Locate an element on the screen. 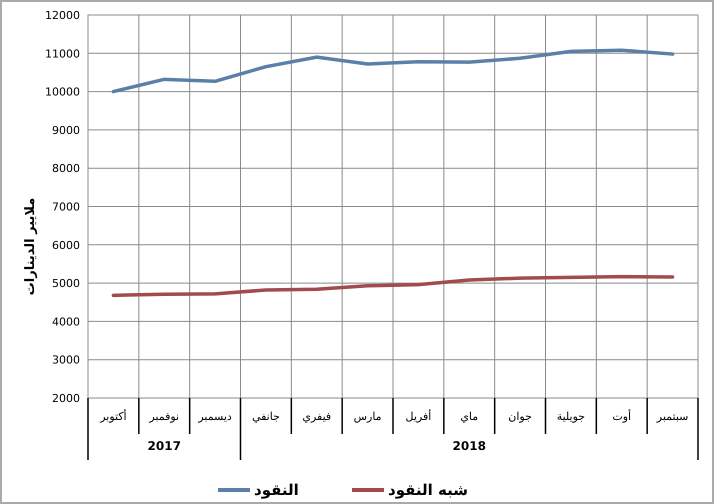 This screenshot has width=714, height=504. annotation: 2018 is located at coordinates (469, 446).